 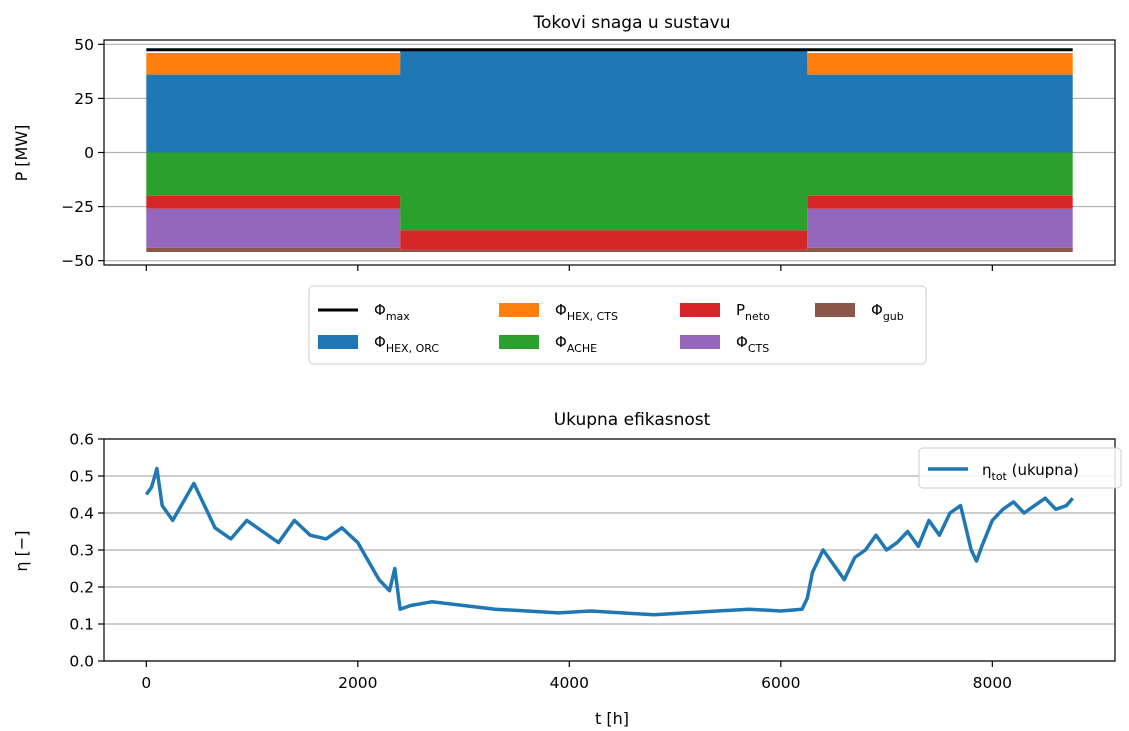 I want to click on y-tick-label: −25, so click(x=77, y=207).